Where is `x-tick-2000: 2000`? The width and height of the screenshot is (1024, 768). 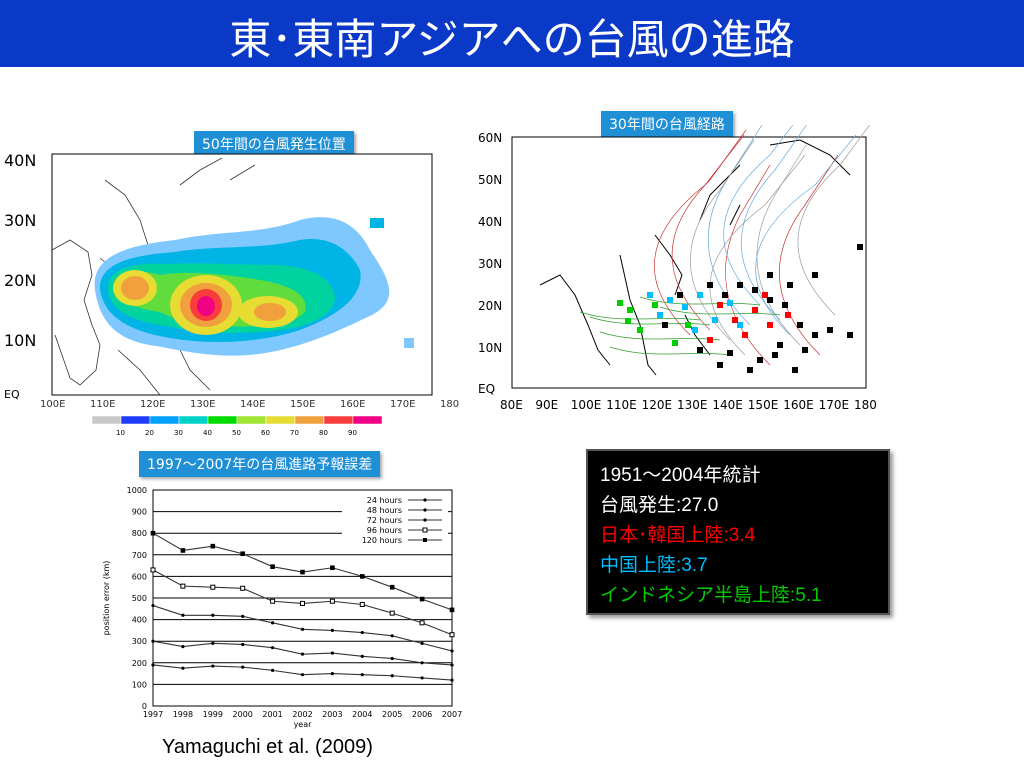
x-tick-2000: 2000 is located at coordinates (243, 714).